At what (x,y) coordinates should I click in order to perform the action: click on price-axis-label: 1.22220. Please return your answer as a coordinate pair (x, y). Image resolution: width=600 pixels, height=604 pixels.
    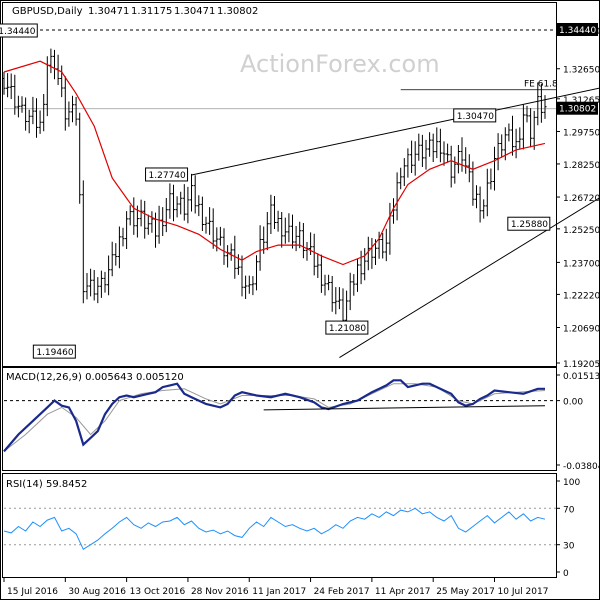
    Looking at the image, I should click on (581, 296).